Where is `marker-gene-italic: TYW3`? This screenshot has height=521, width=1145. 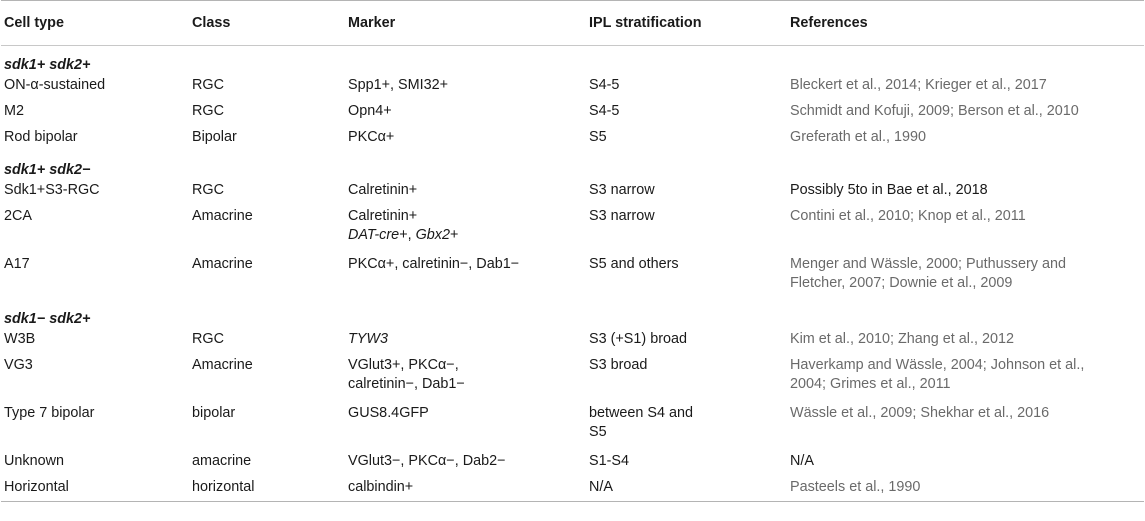
marker-gene-italic: TYW3 is located at coordinates (368, 339).